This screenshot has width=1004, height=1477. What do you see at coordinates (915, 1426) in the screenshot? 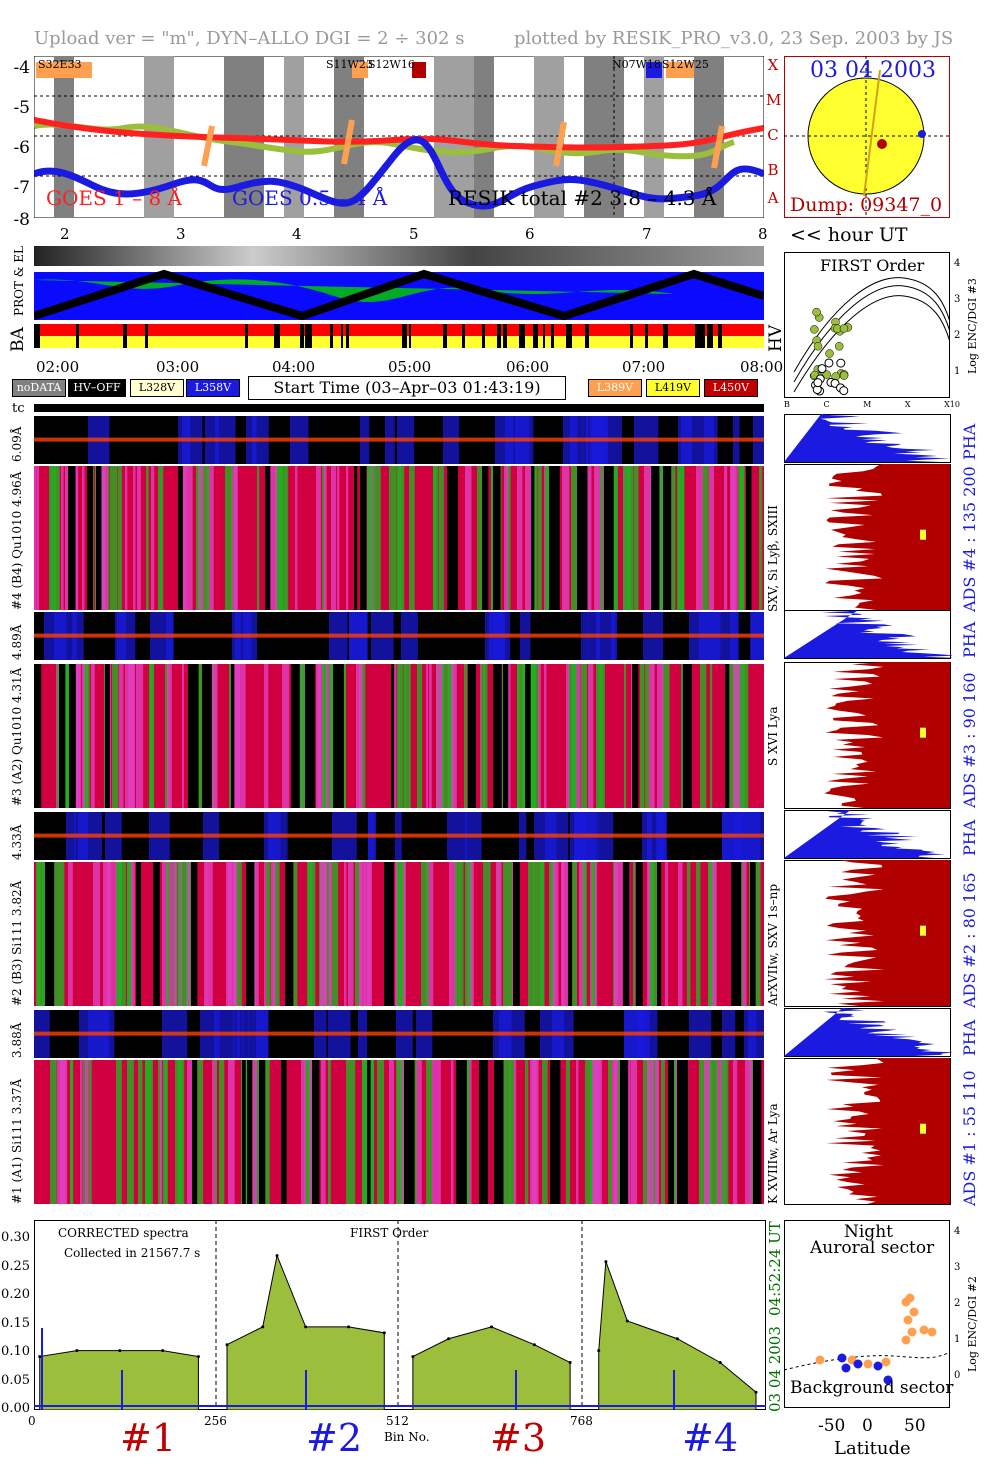
I see `lat-xtick: 50` at bounding box center [915, 1426].